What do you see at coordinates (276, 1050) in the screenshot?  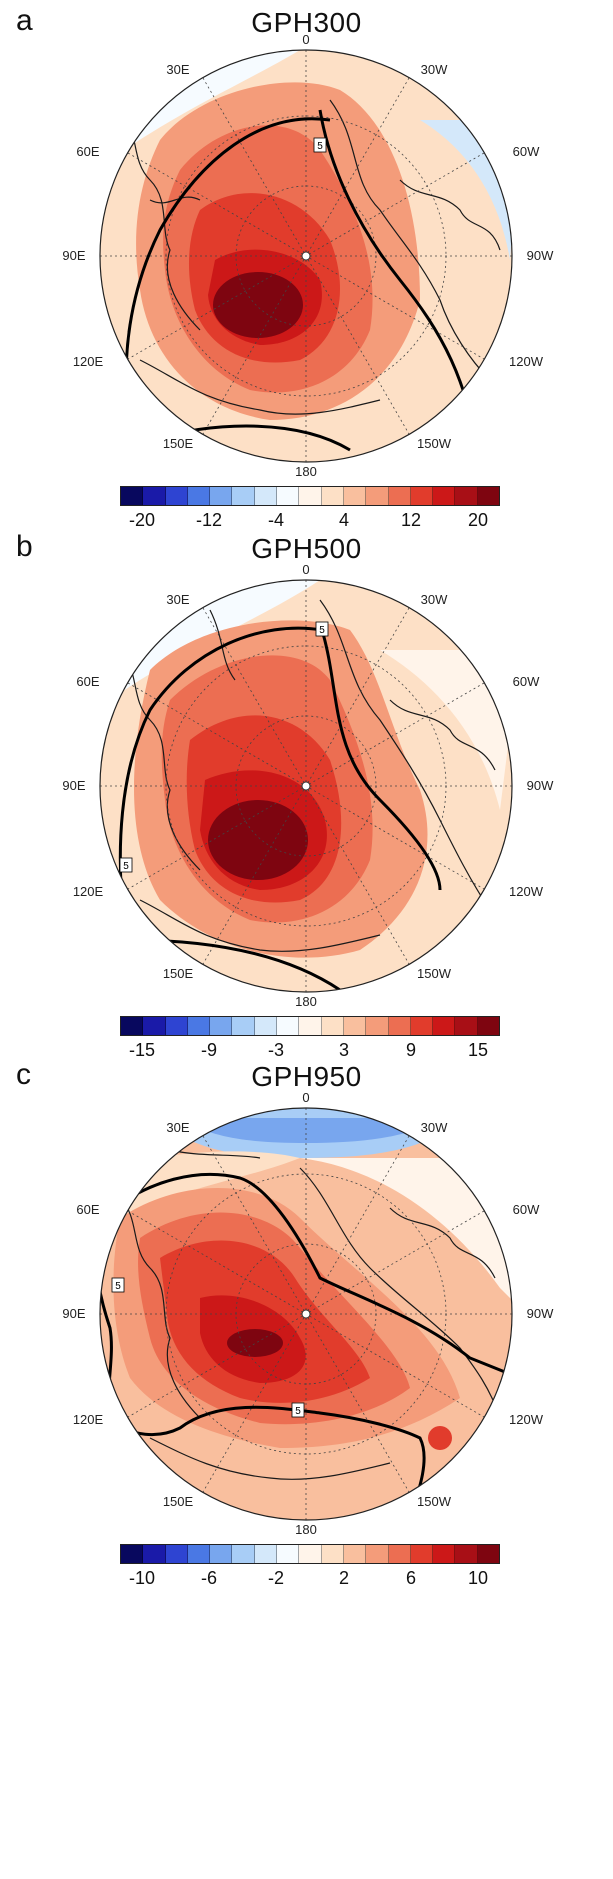 I see `colorbar-tick: -3` at bounding box center [276, 1050].